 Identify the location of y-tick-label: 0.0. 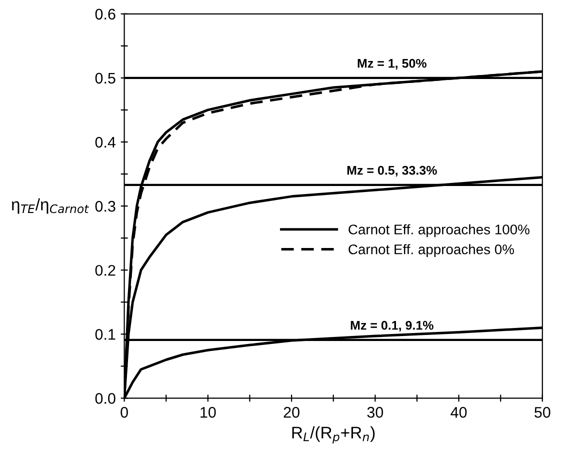
(105, 398).